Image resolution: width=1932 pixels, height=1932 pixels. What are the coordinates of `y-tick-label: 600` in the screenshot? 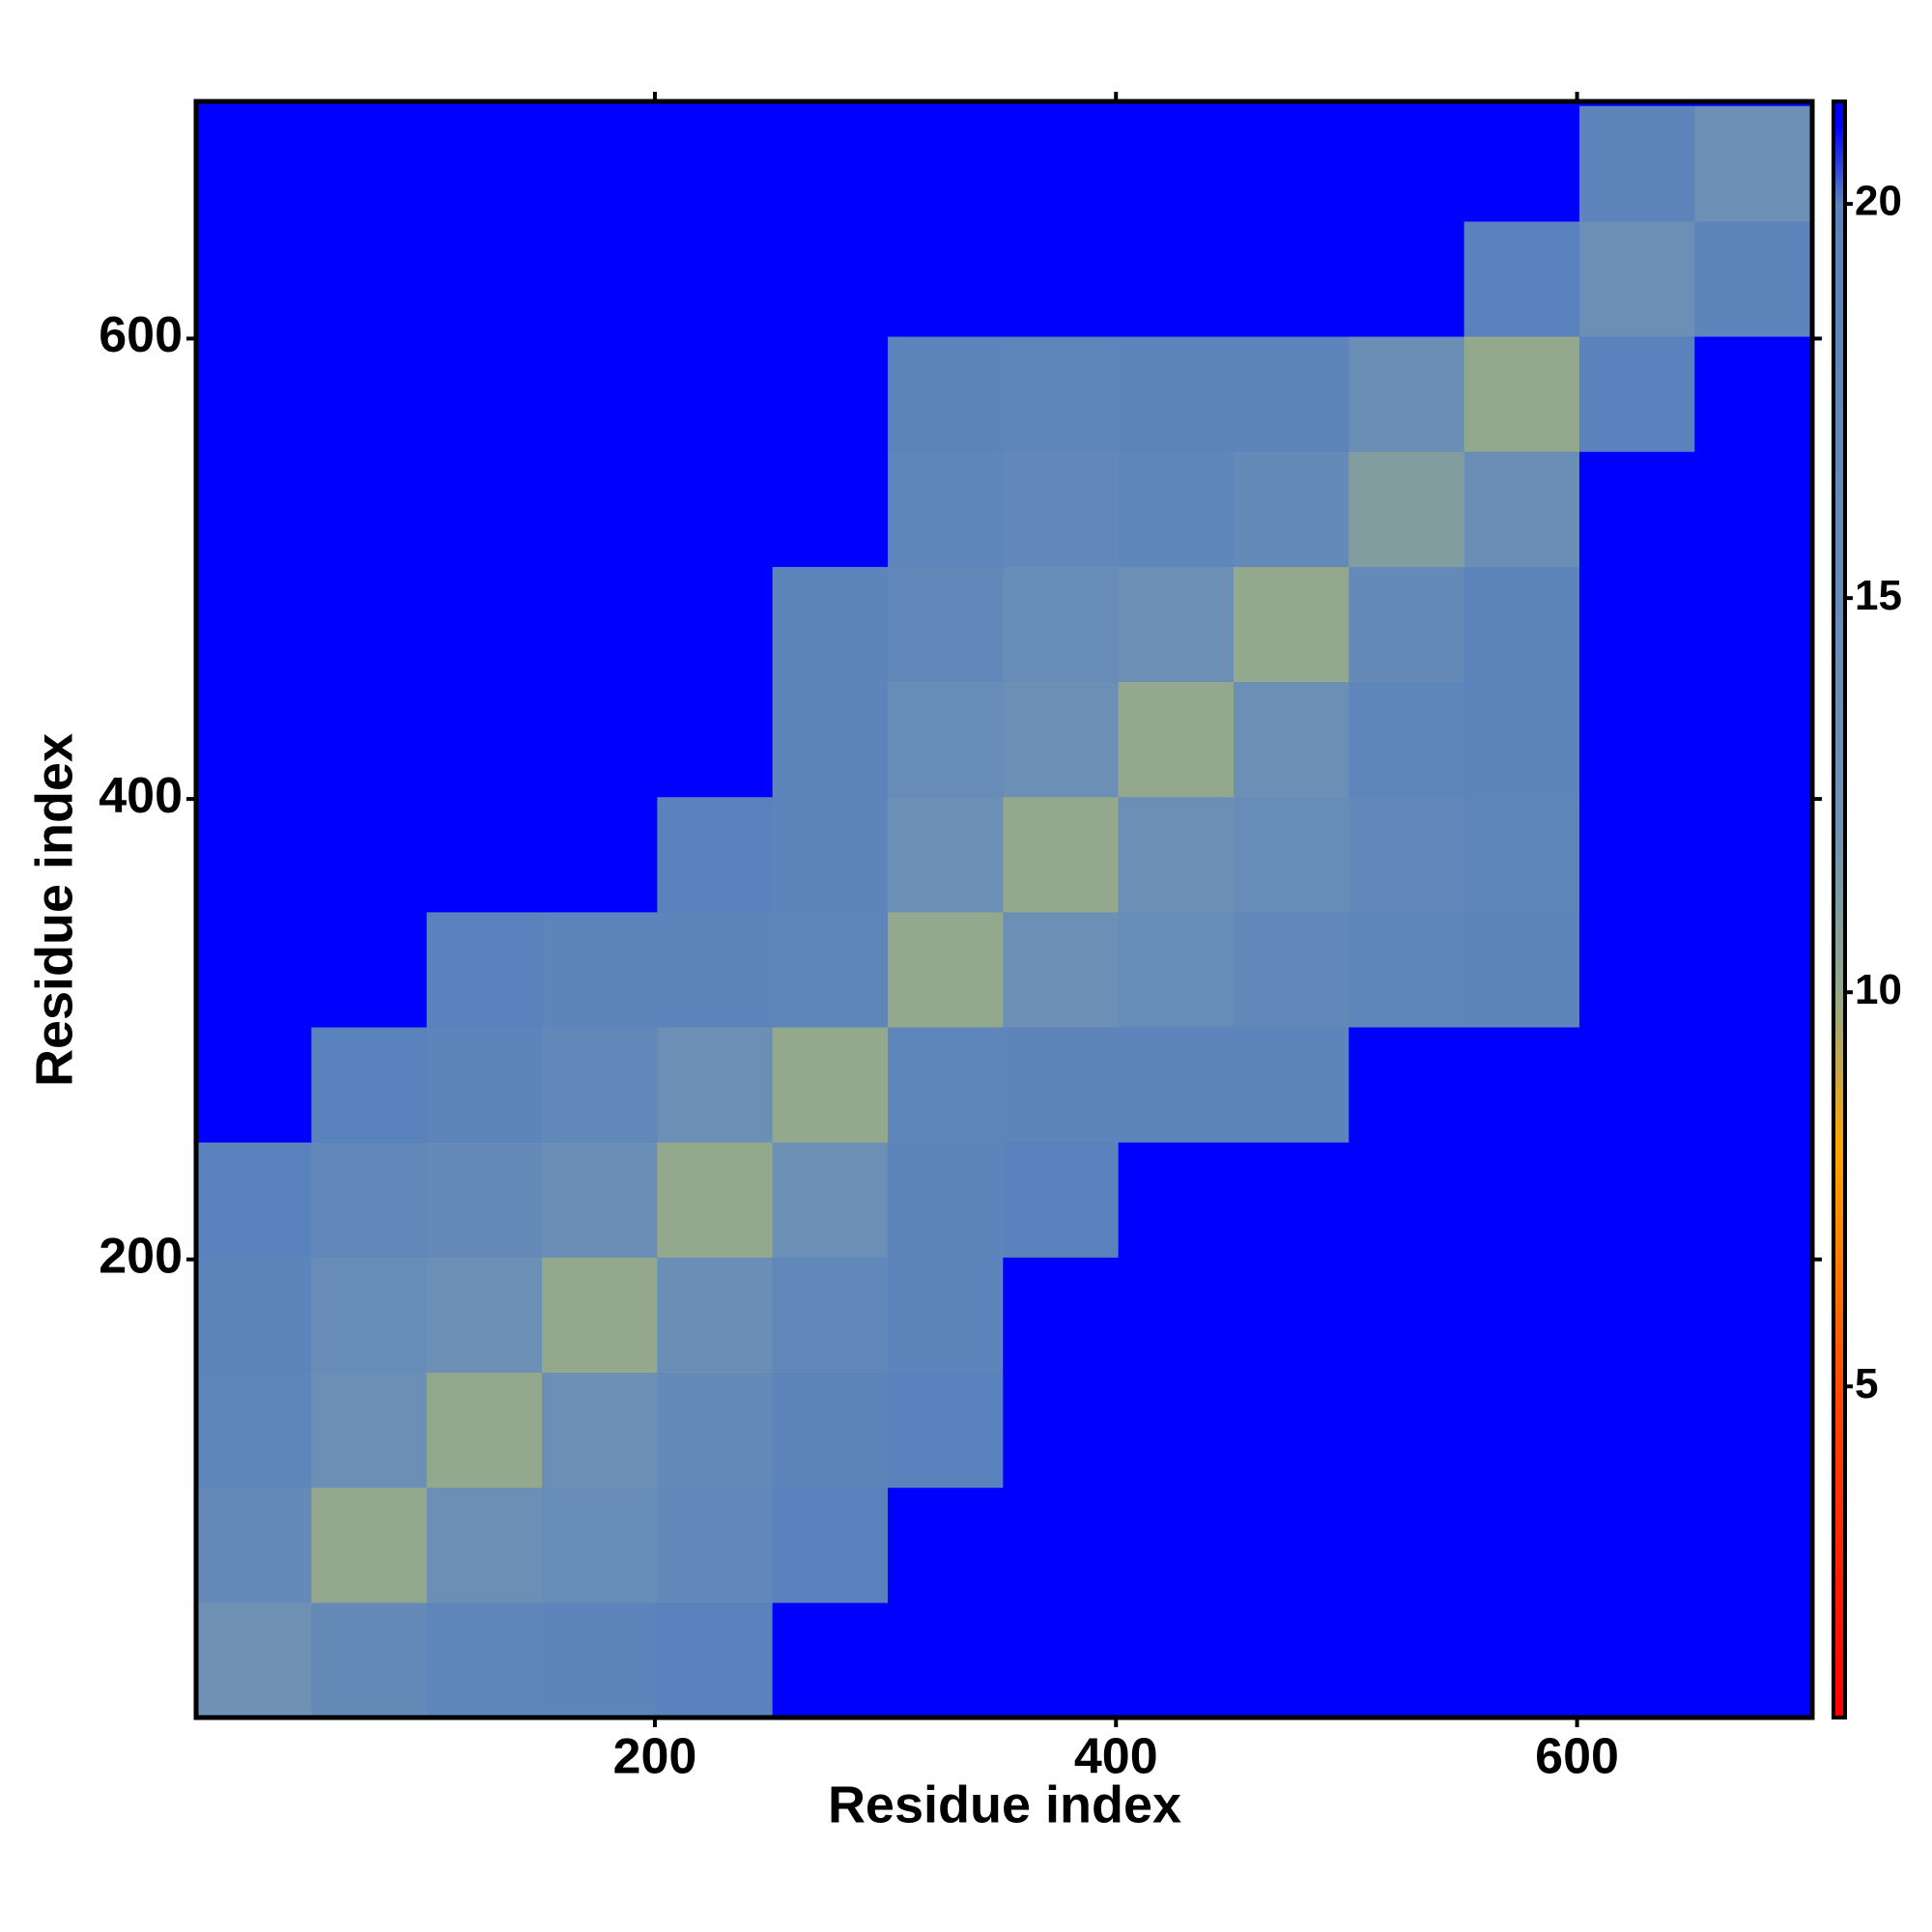 It's located at (141, 335).